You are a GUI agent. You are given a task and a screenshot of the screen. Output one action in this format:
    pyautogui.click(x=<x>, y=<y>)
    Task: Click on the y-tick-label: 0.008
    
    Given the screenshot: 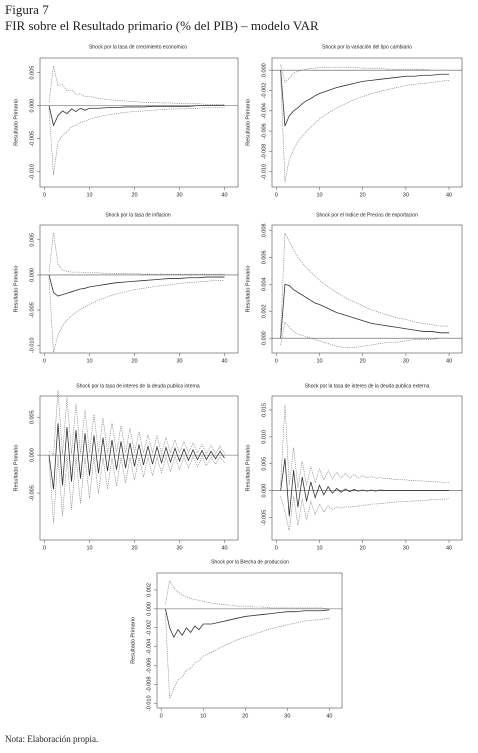 What is the action you would take?
    pyautogui.click(x=264, y=231)
    